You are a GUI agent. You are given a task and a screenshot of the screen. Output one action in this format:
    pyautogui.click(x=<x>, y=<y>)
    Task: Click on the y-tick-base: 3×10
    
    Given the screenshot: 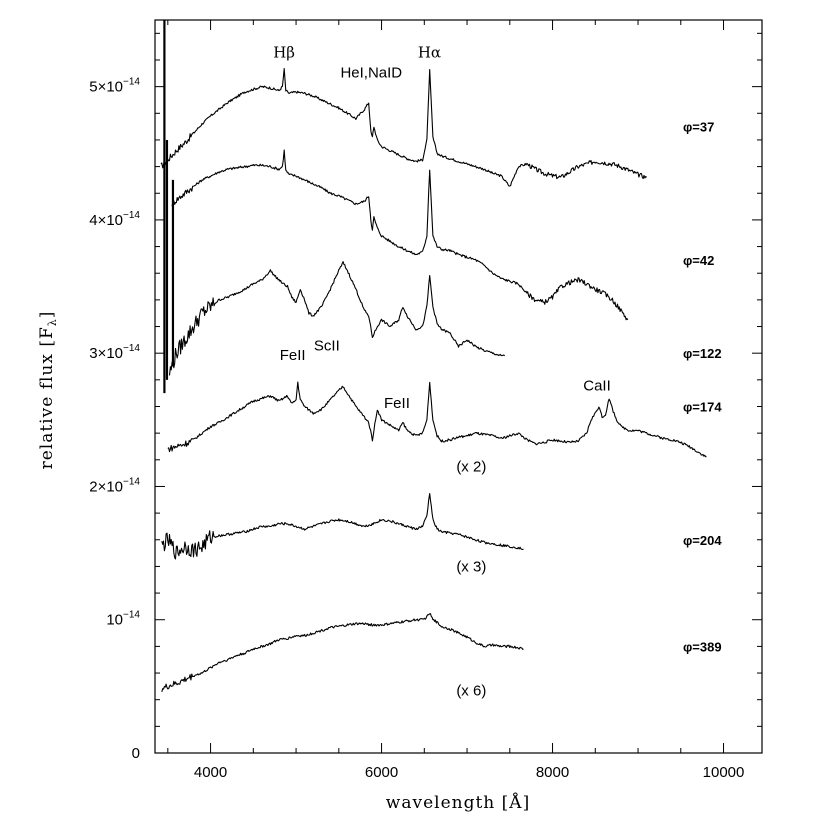 What is the action you would take?
    pyautogui.click(x=106, y=353)
    